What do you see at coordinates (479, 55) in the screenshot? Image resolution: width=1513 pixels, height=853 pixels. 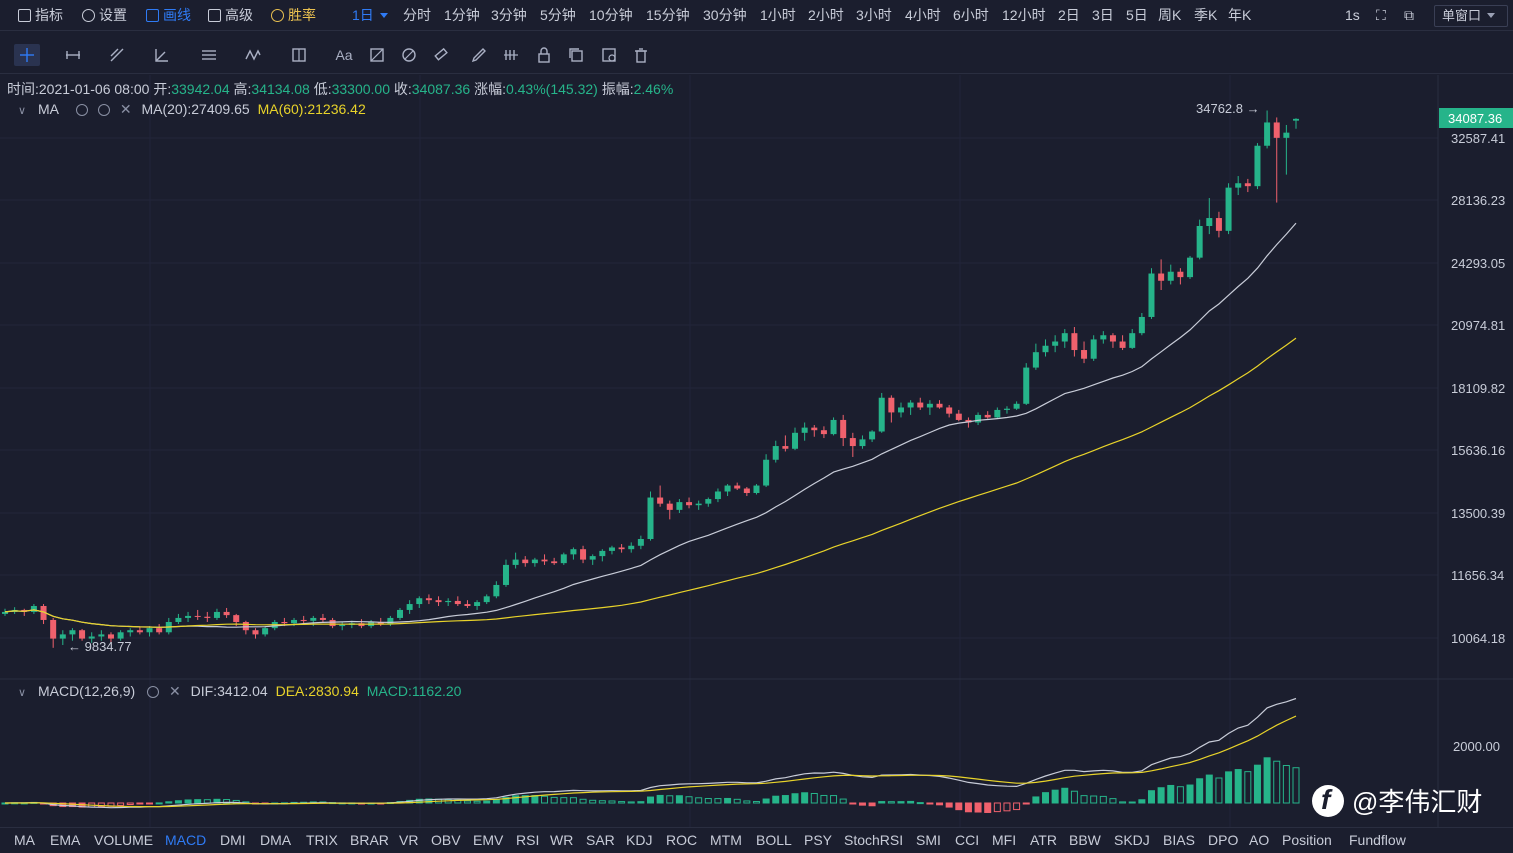 I see `brush-icon` at bounding box center [479, 55].